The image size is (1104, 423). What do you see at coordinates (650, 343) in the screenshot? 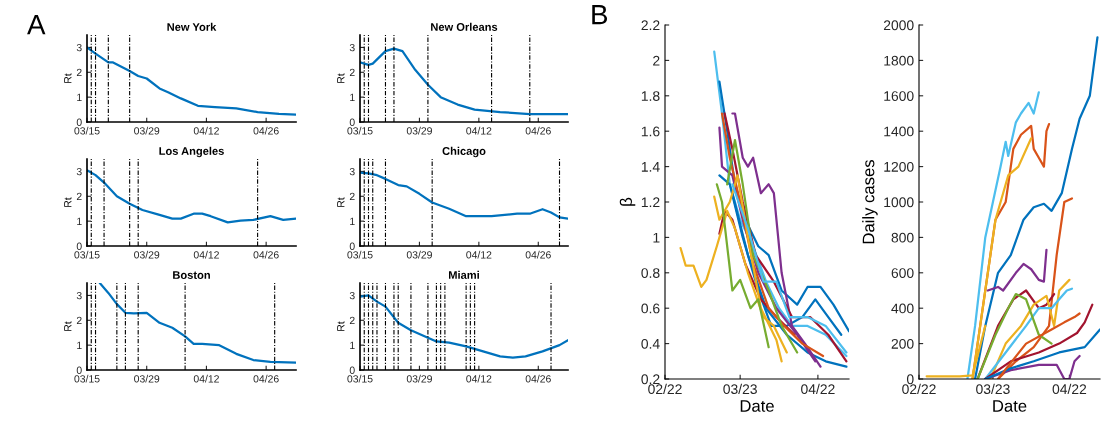
I see `y-tick-label: 0.4` at bounding box center [650, 343].